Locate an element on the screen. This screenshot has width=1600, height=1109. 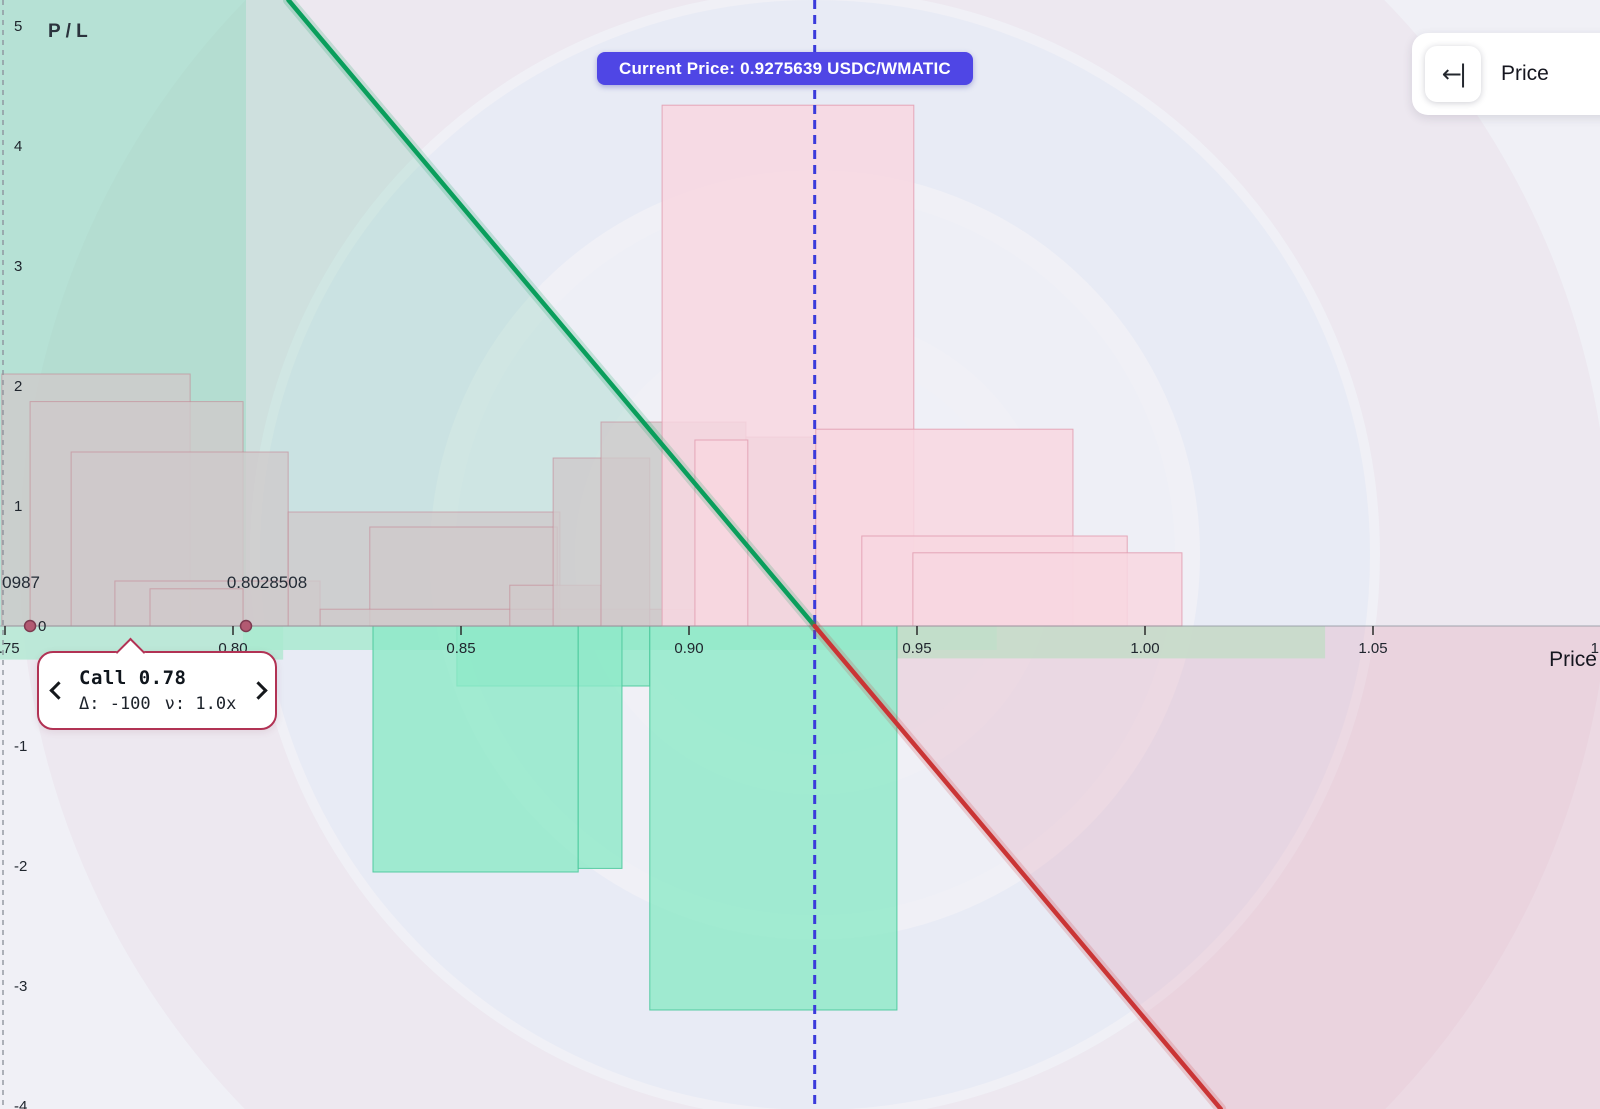
tooltip-title: Call 0.78 is located at coordinates (133, 678).